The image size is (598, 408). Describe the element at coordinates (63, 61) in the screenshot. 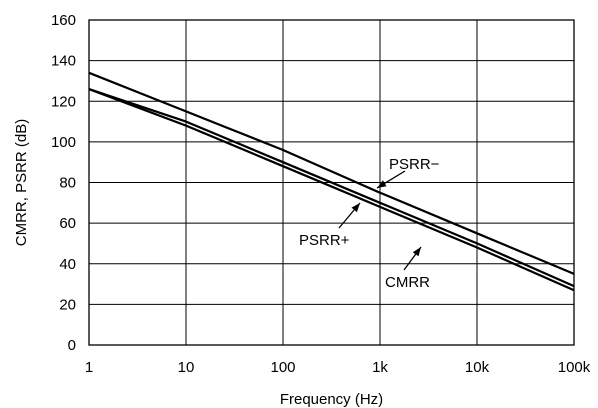

I see `y-tick-label: 140` at that location.